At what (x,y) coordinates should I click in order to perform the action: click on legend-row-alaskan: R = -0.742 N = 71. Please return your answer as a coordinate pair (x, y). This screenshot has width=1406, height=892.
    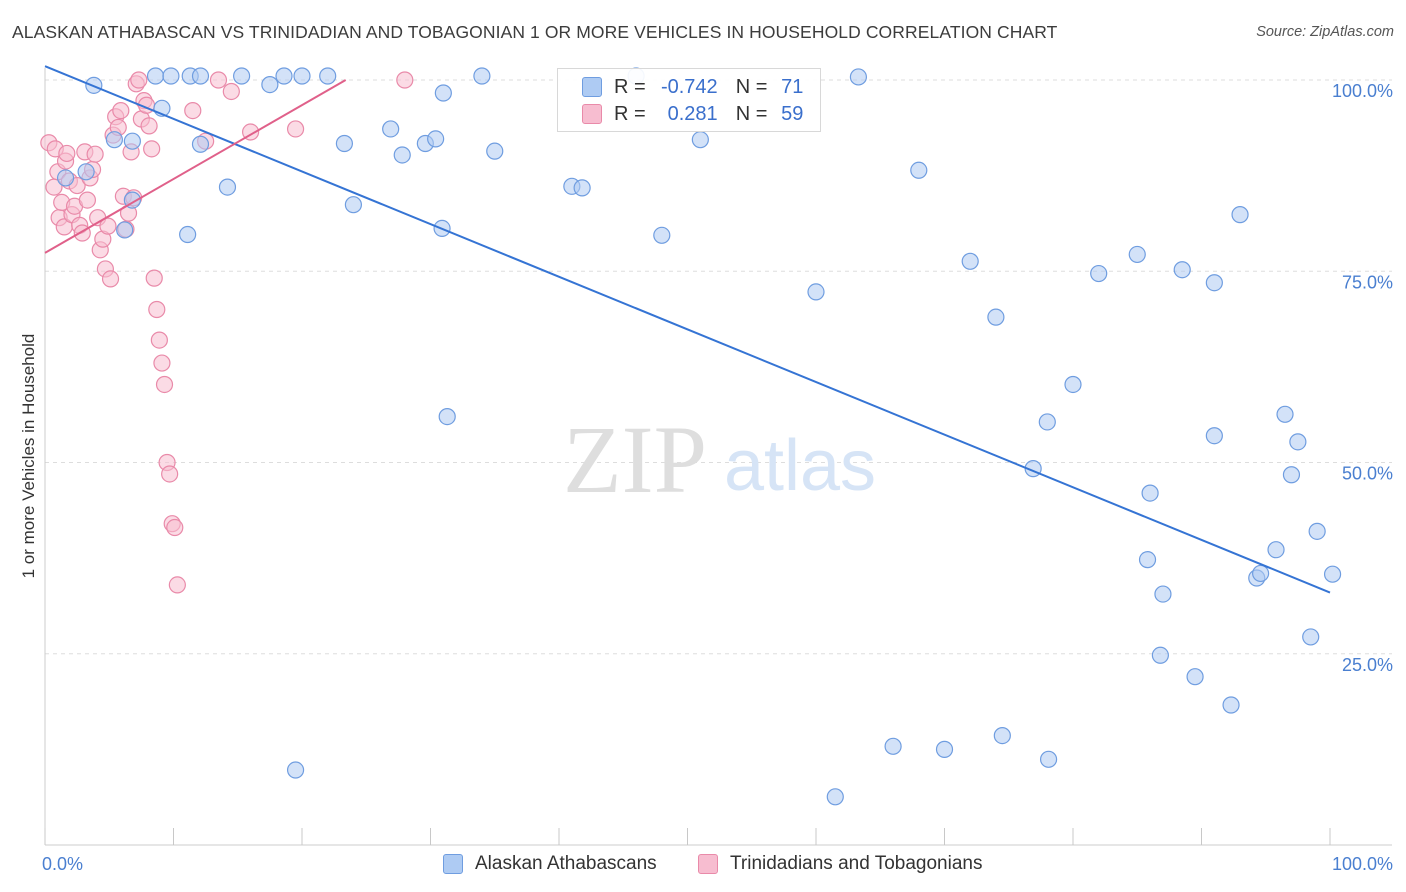
    Looking at the image, I should click on (692, 87).